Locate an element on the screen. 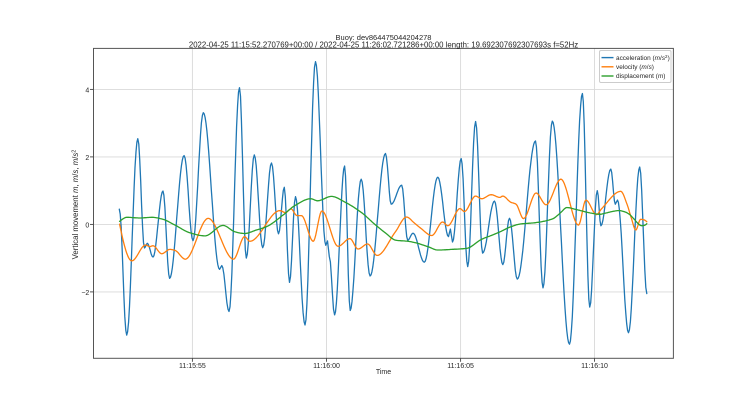 Image resolution: width=748 pixels, height=403 pixels. svg-text: 11:16:10 is located at coordinates (594, 366).